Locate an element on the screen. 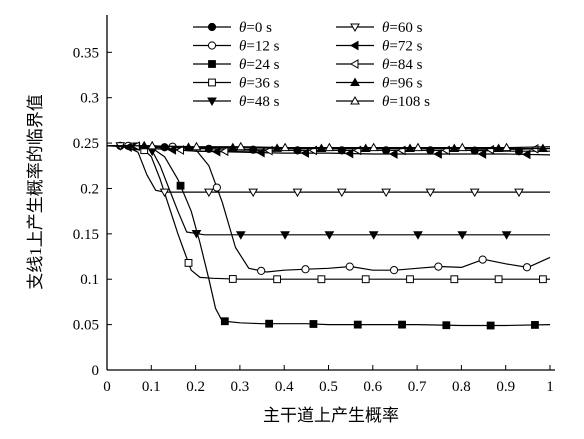  legend-label: θ=60 s is located at coordinates (402, 28).